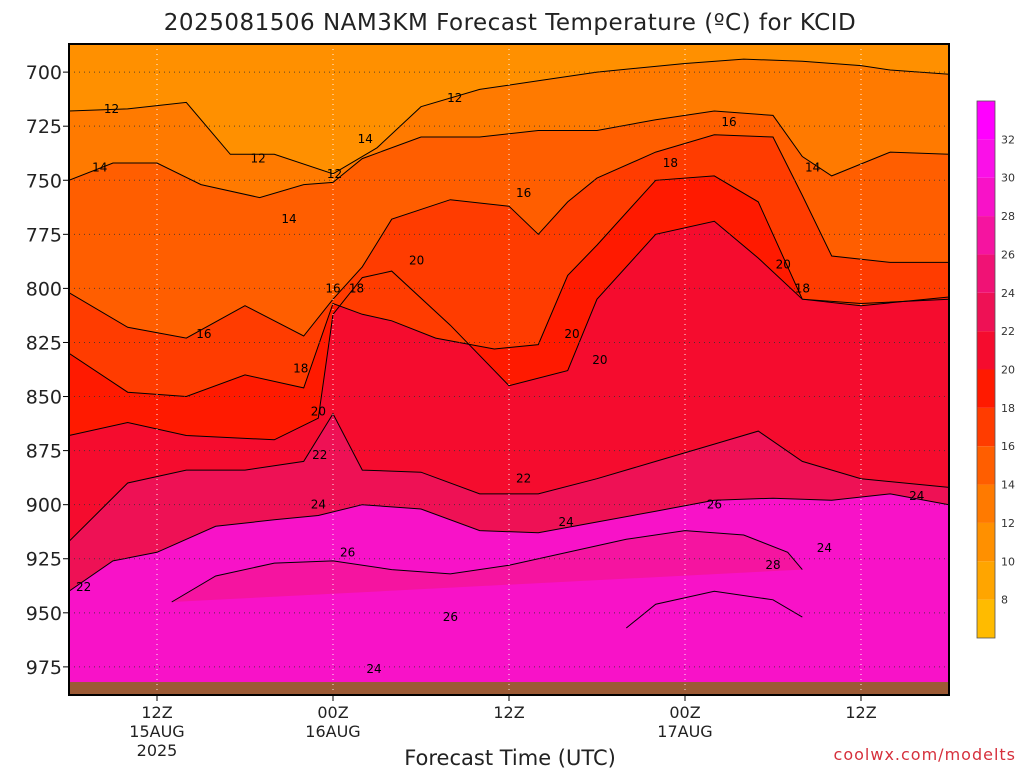 This screenshot has height=768, width=1024. What do you see at coordinates (47, 370) in the screenshot?
I see `y-axis: 700 725 750 775 800 825 850 875 900 925 950 975` at bounding box center [47, 370].